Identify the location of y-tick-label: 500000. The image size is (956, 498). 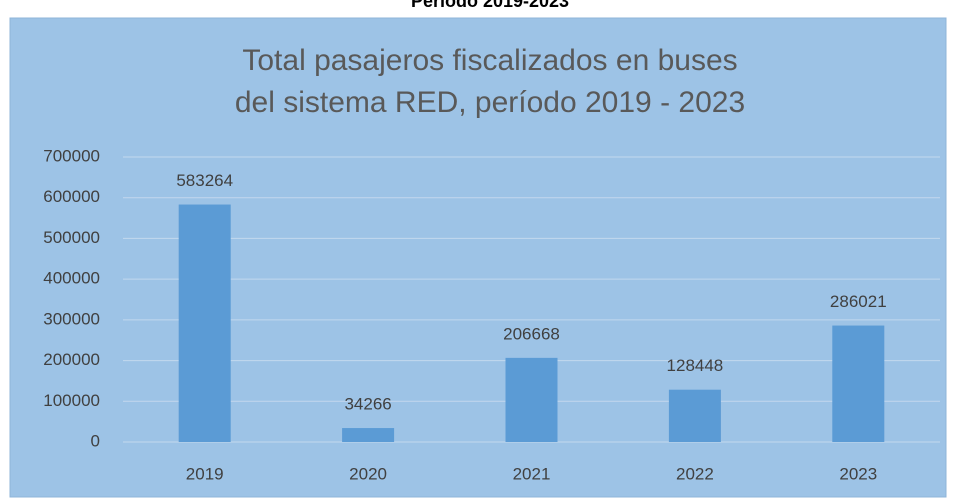
(71, 237).